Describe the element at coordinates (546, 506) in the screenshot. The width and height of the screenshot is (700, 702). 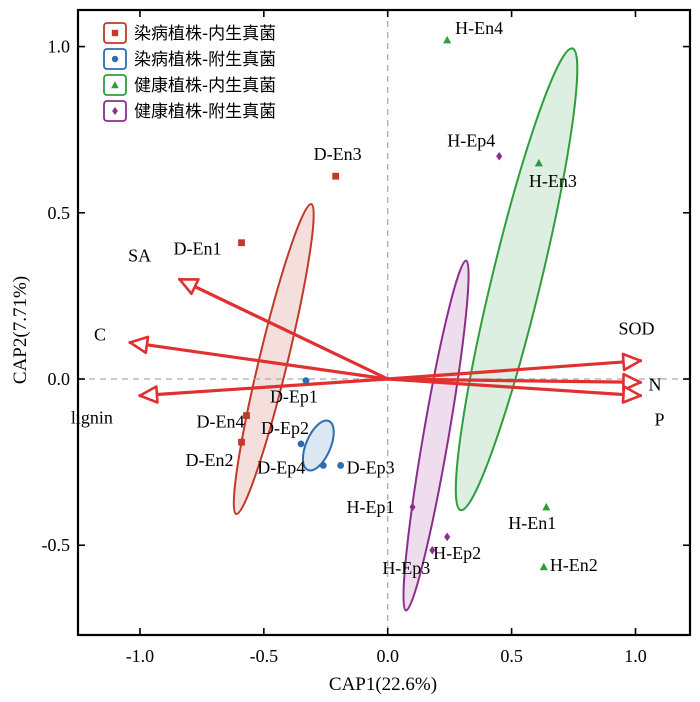
I see `point-h-en1` at that location.